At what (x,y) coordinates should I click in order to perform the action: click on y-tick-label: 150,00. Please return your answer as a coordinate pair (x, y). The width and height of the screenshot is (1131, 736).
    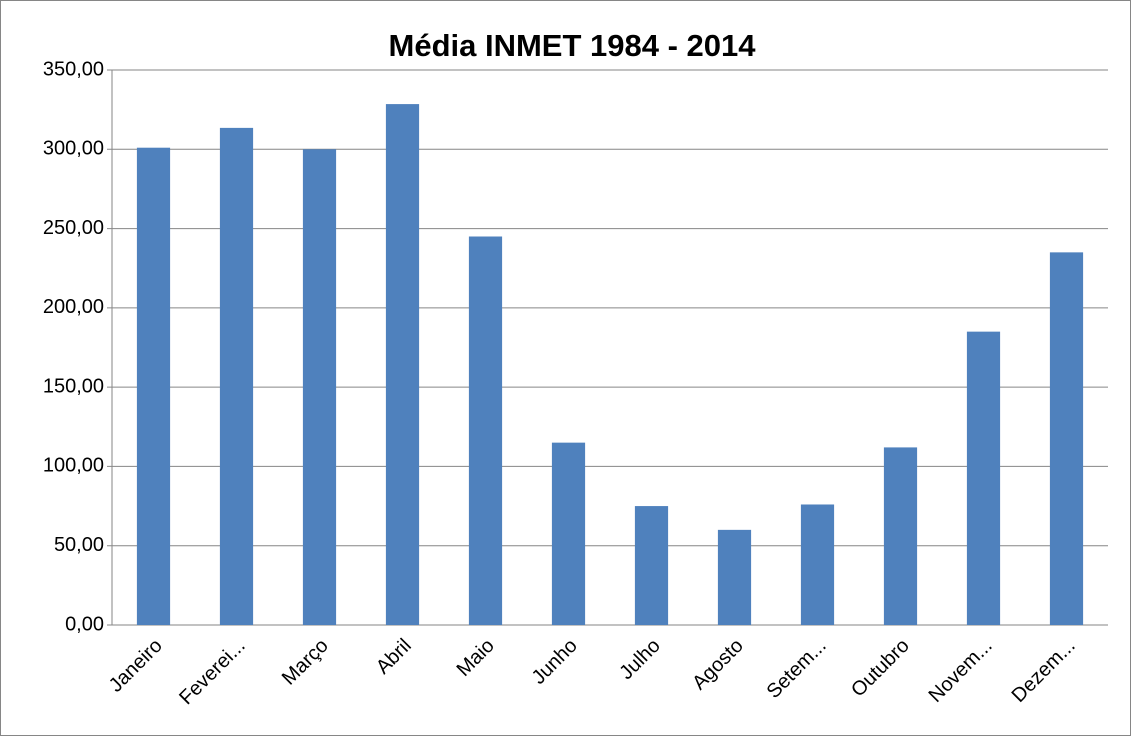
    Looking at the image, I should click on (73, 386).